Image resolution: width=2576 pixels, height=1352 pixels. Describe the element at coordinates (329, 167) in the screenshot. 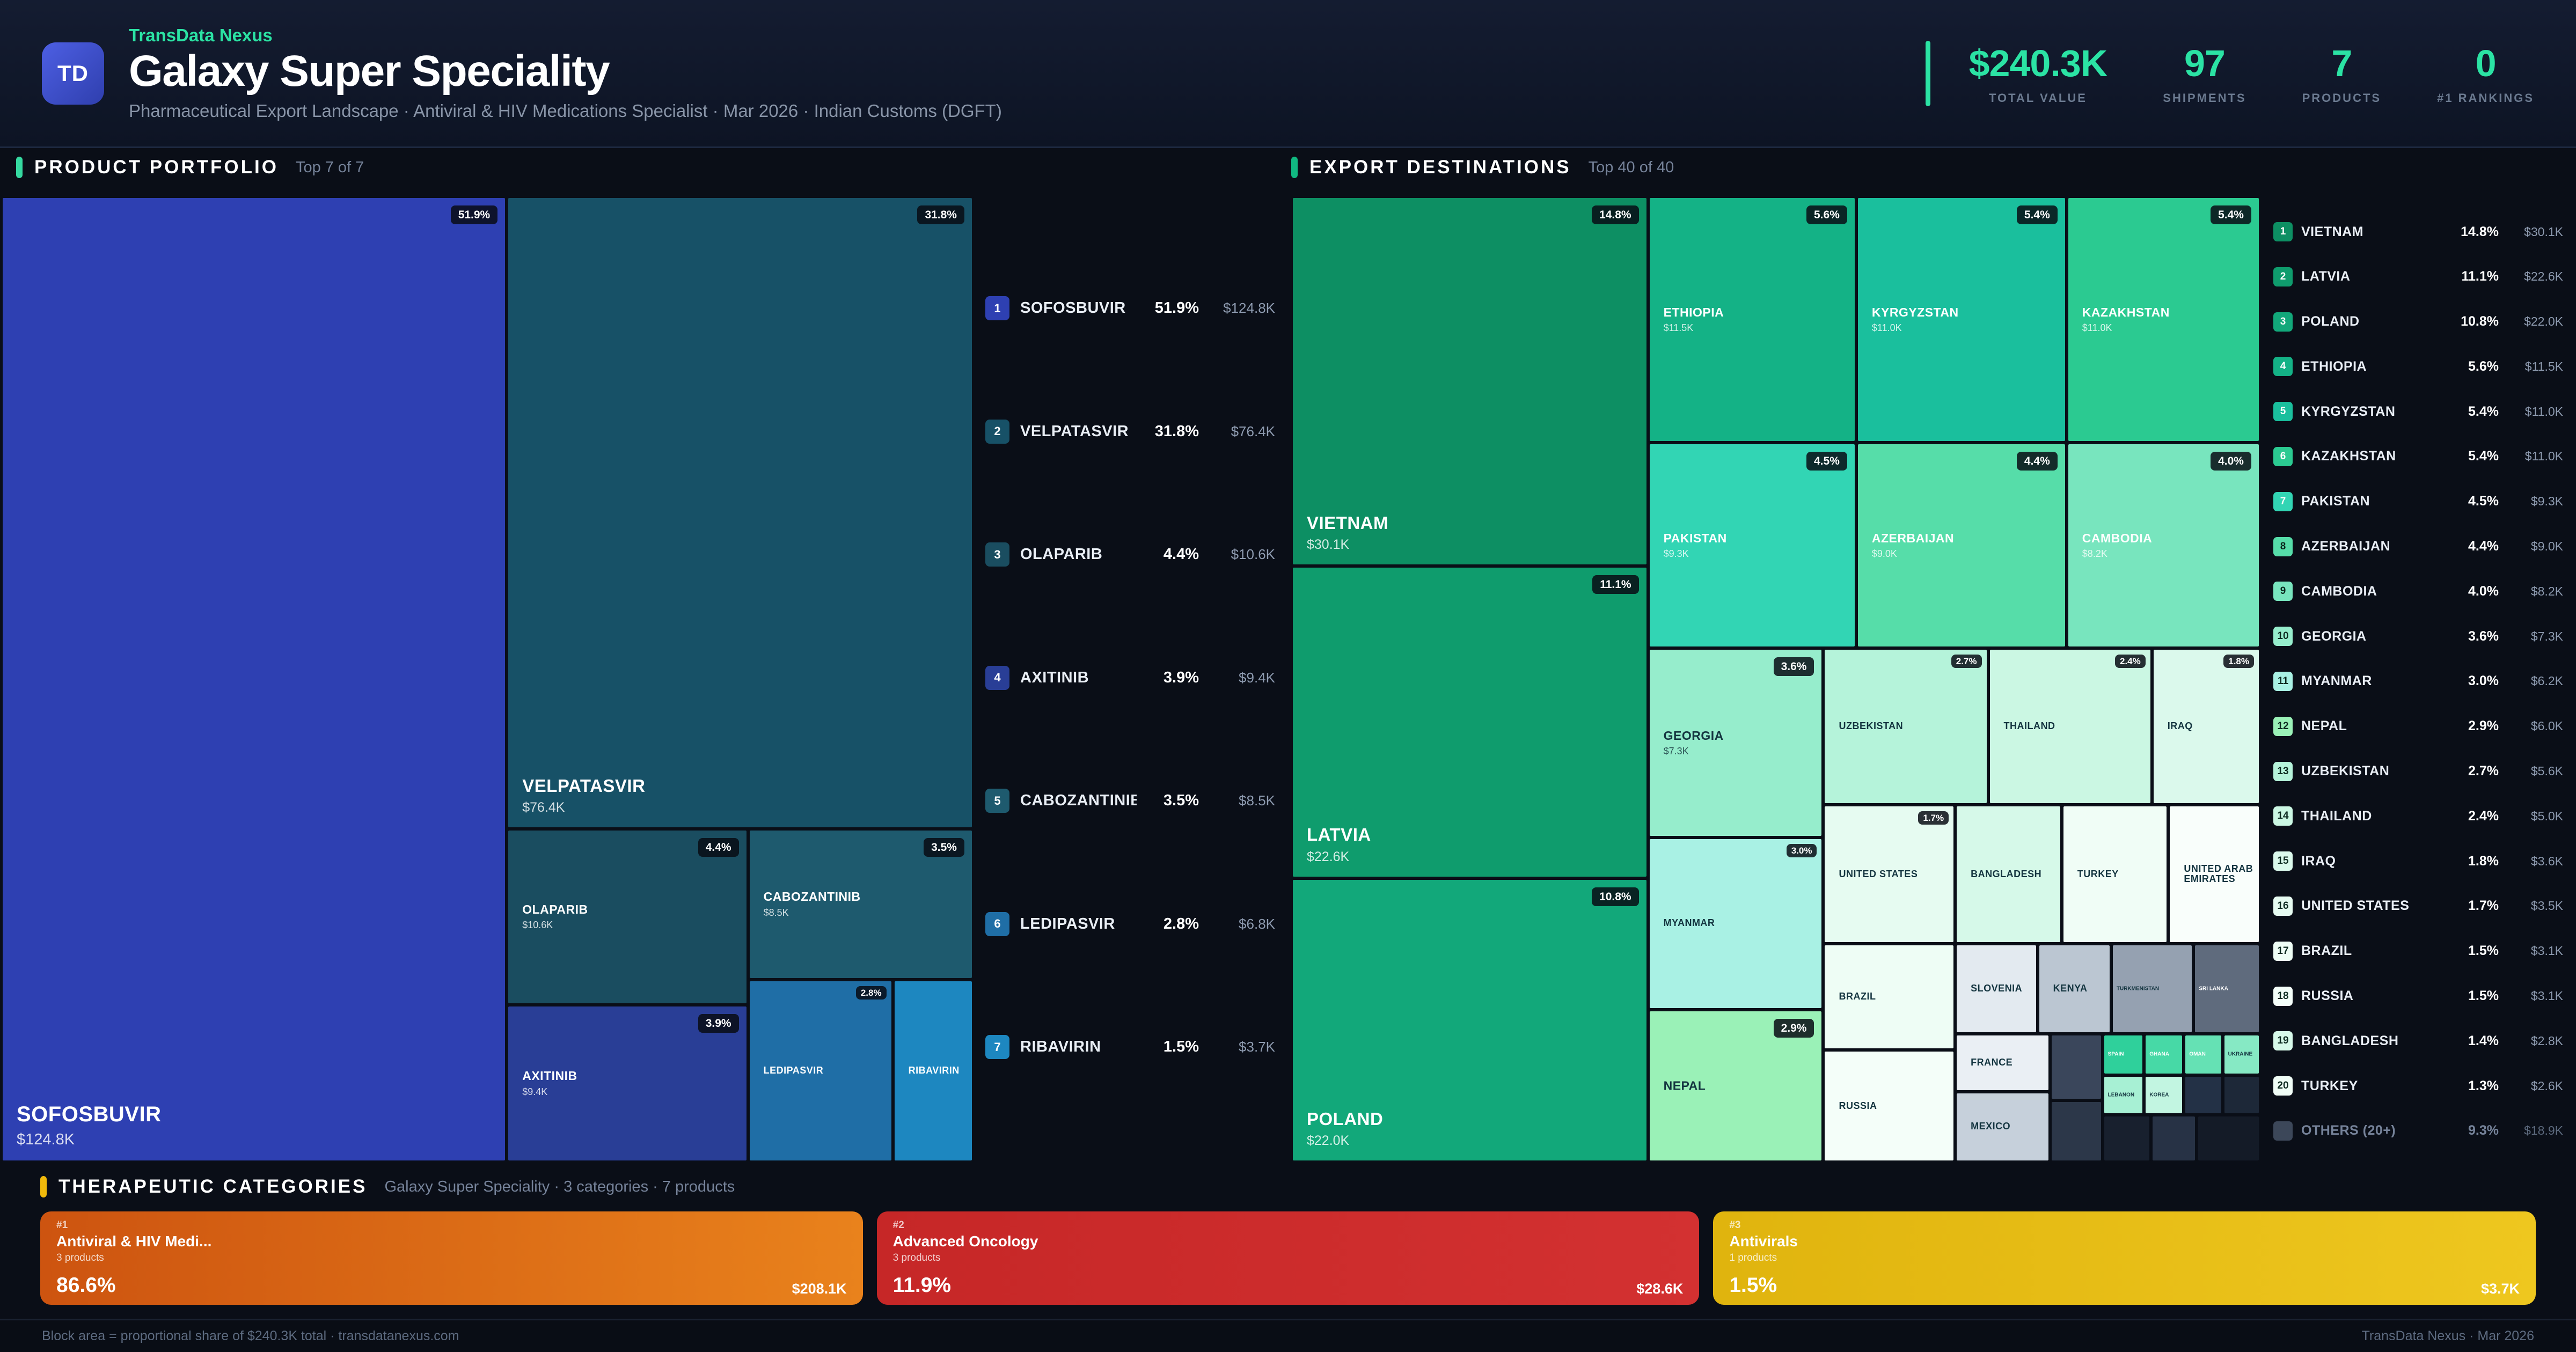

I see `portfolio-section-subtitle: Top 7 of 7` at that location.